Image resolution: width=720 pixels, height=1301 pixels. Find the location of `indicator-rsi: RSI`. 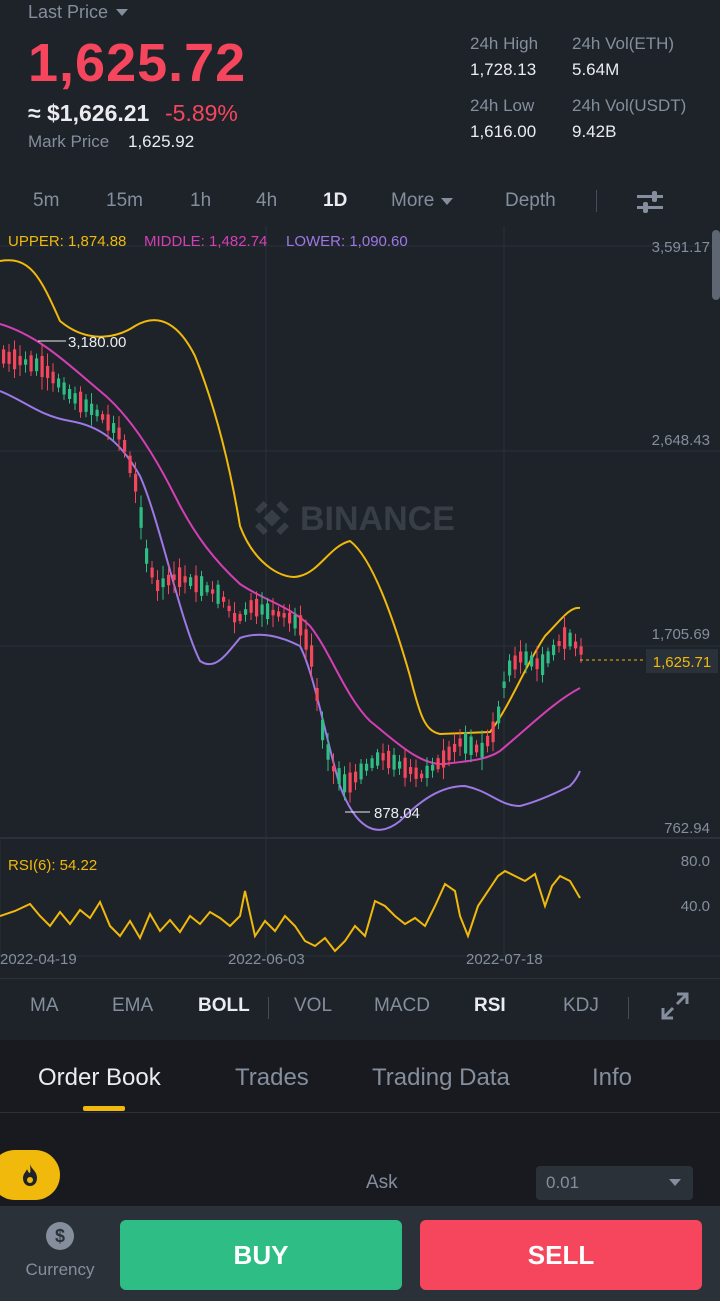

indicator-rsi: RSI is located at coordinates (490, 1005).